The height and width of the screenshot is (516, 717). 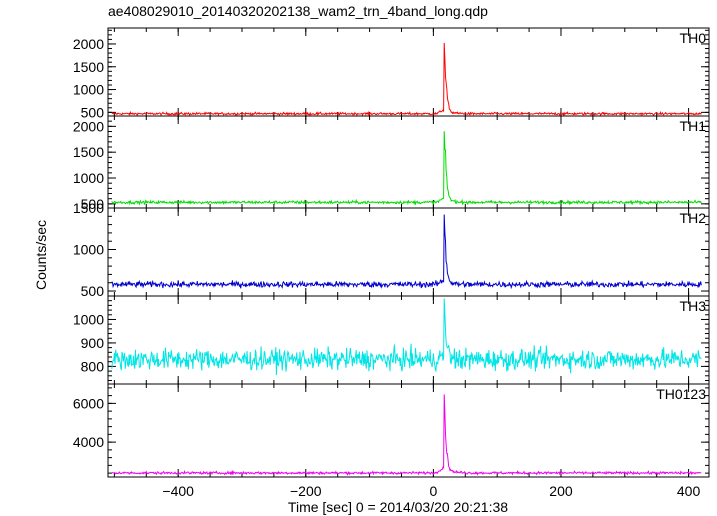 What do you see at coordinates (93, 343) in the screenshot?
I see `y-tick-label-TH3: 900` at bounding box center [93, 343].